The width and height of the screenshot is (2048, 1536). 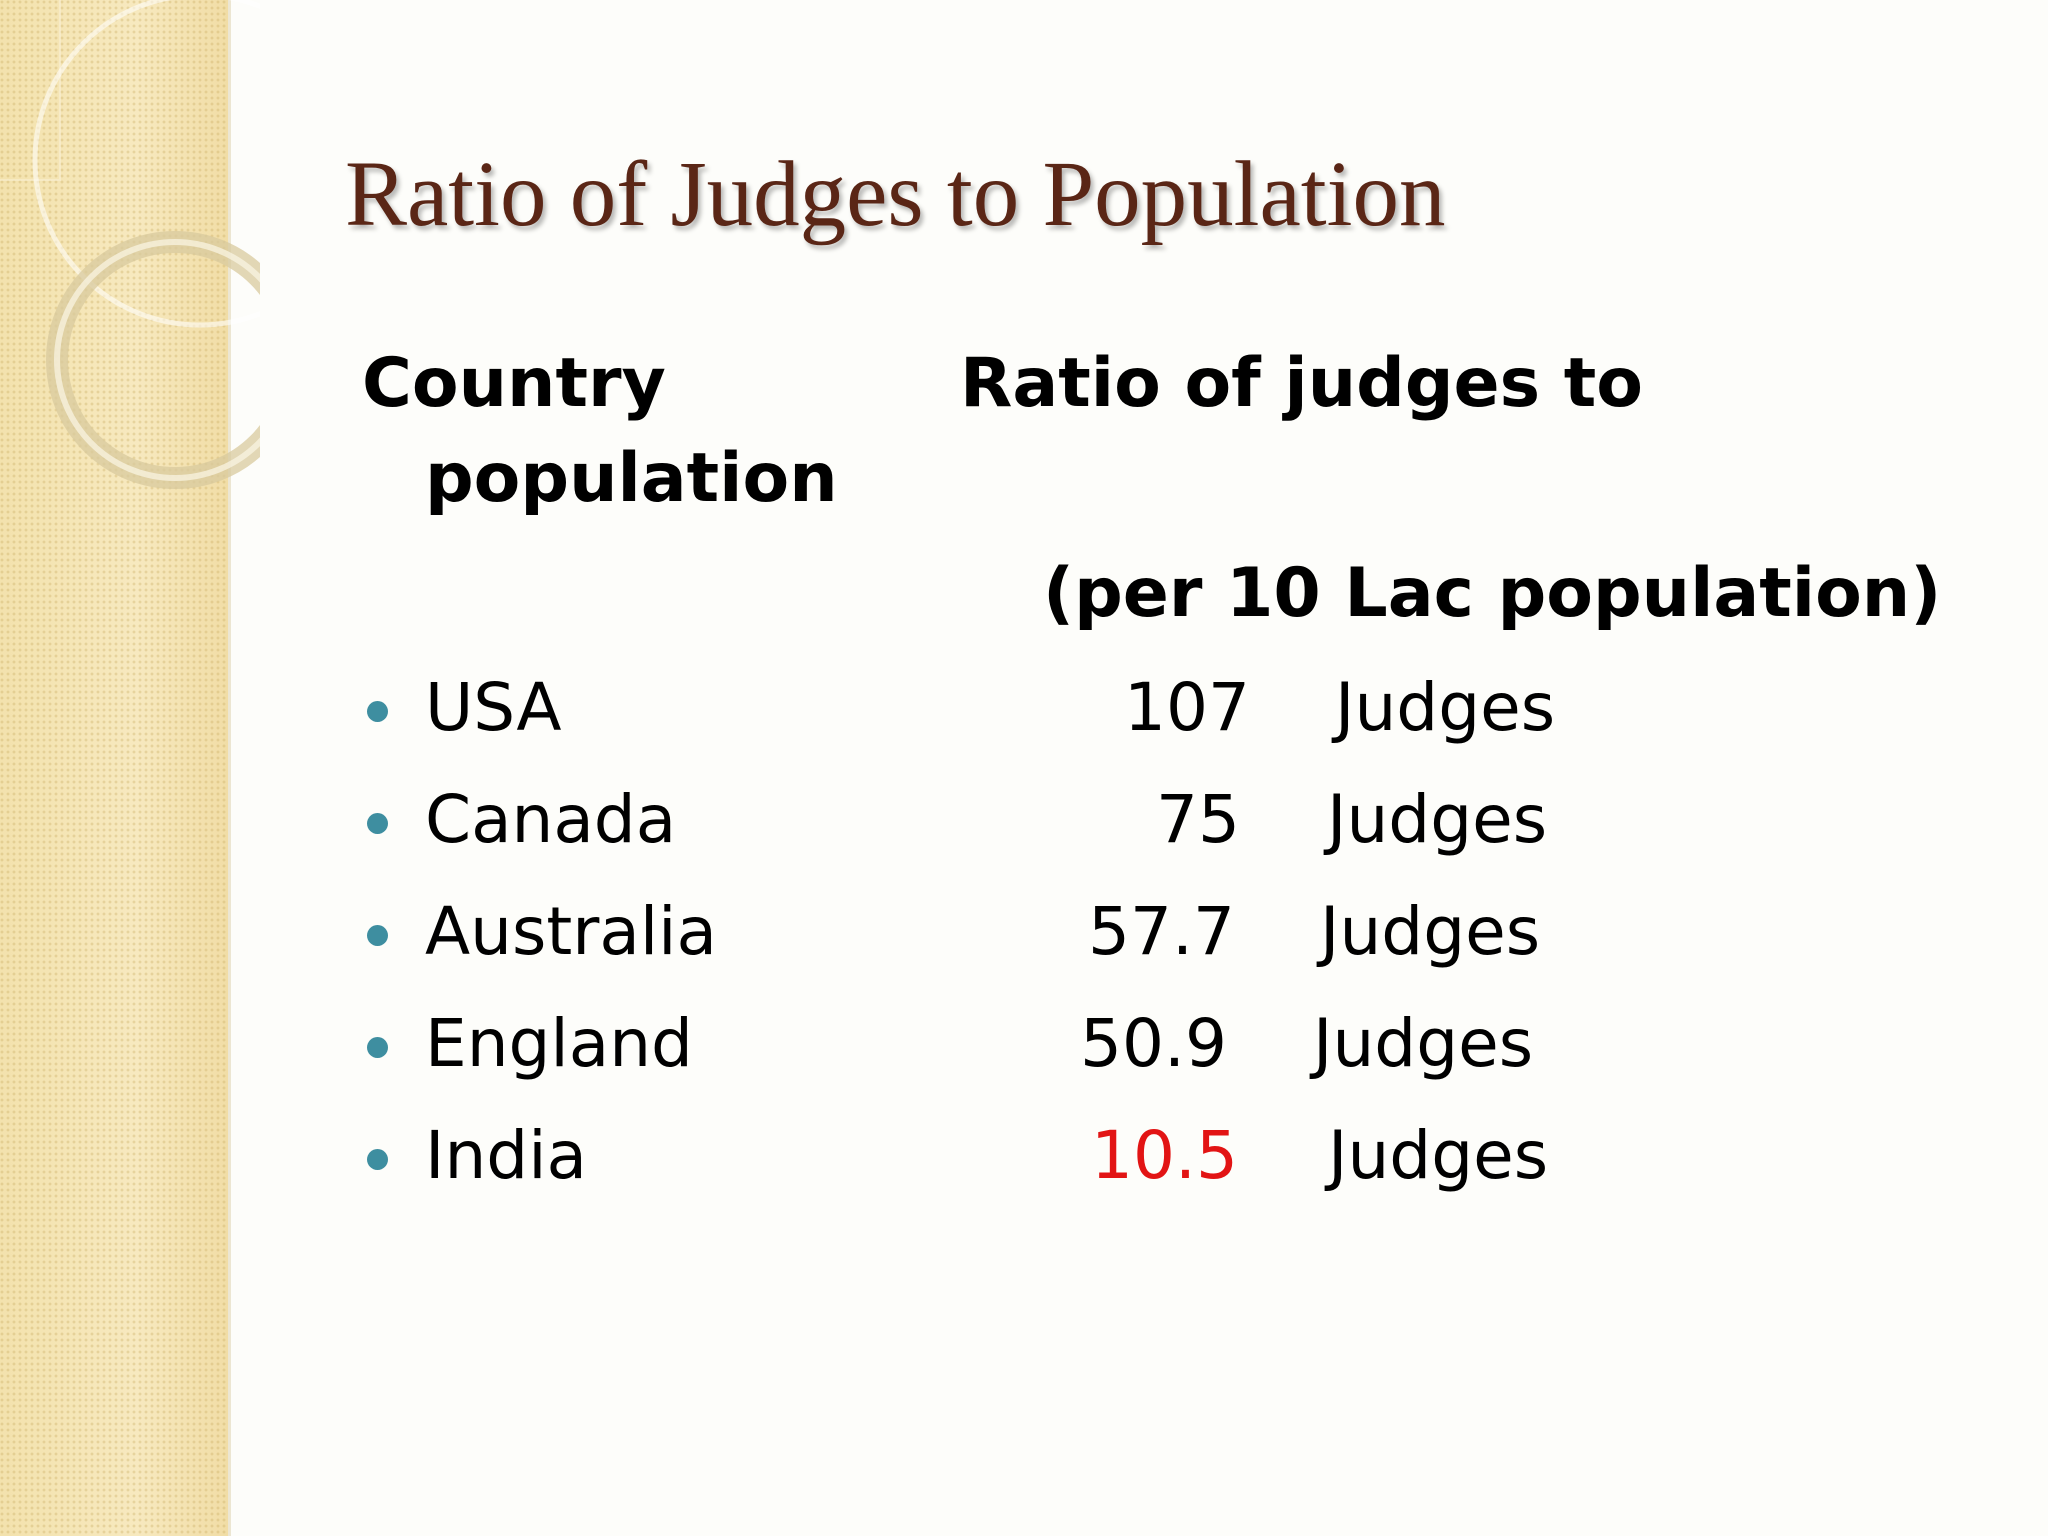 I want to click on judges-ratio-value: 75, so click(x=1198, y=819).